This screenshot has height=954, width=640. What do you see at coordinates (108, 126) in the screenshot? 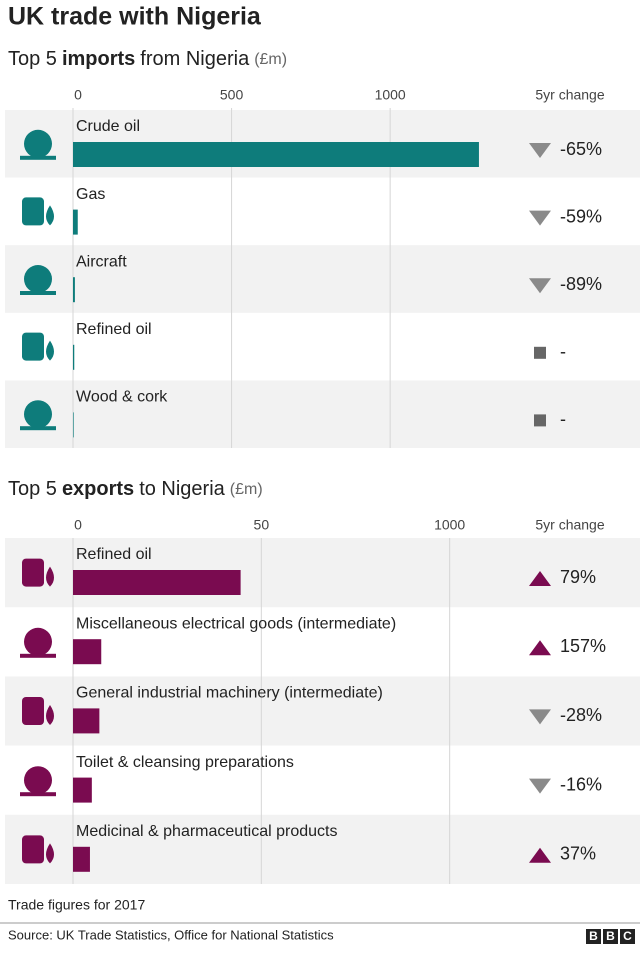
I see `row-label: Crude oil` at bounding box center [108, 126].